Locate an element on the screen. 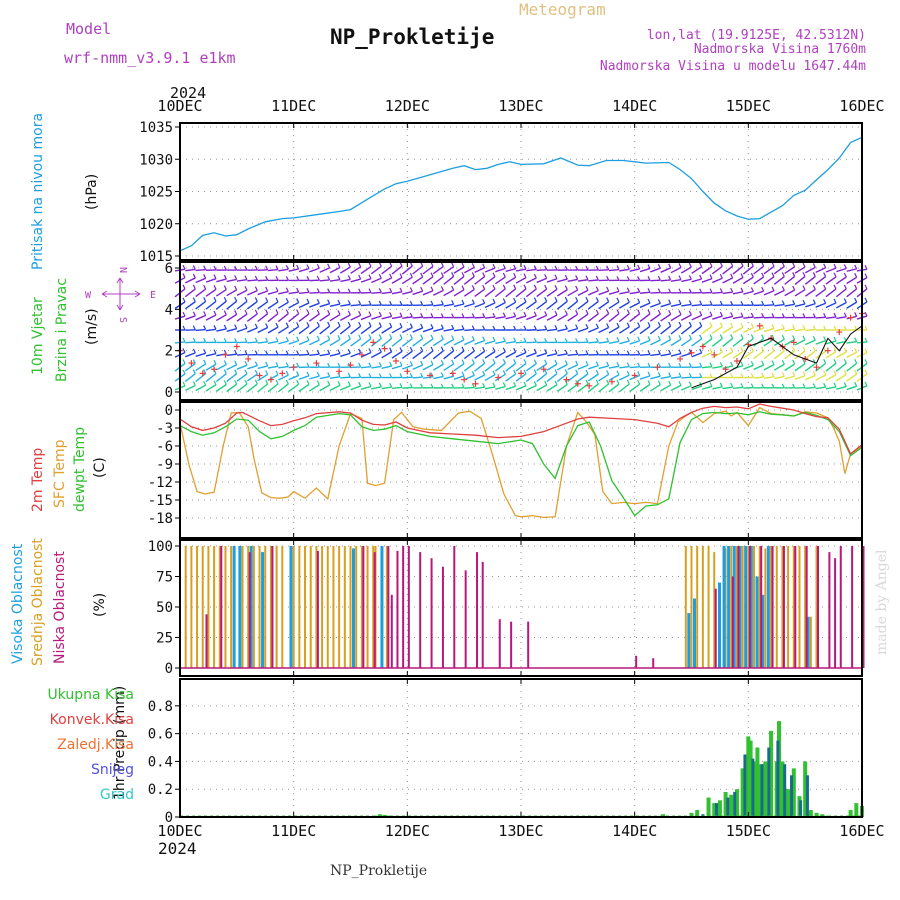 This screenshot has height=900, width=900. ytick-label: 0.2 is located at coordinates (160, 790).